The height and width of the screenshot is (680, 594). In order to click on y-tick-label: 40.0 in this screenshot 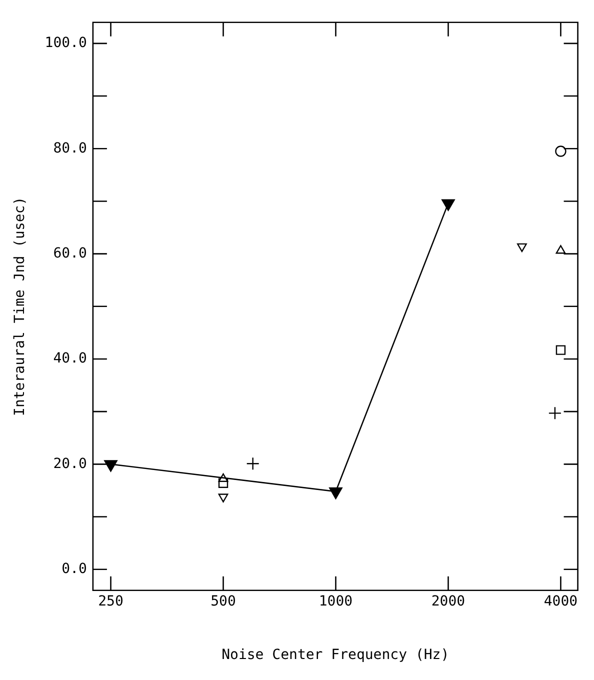, I will do `click(70, 358)`.